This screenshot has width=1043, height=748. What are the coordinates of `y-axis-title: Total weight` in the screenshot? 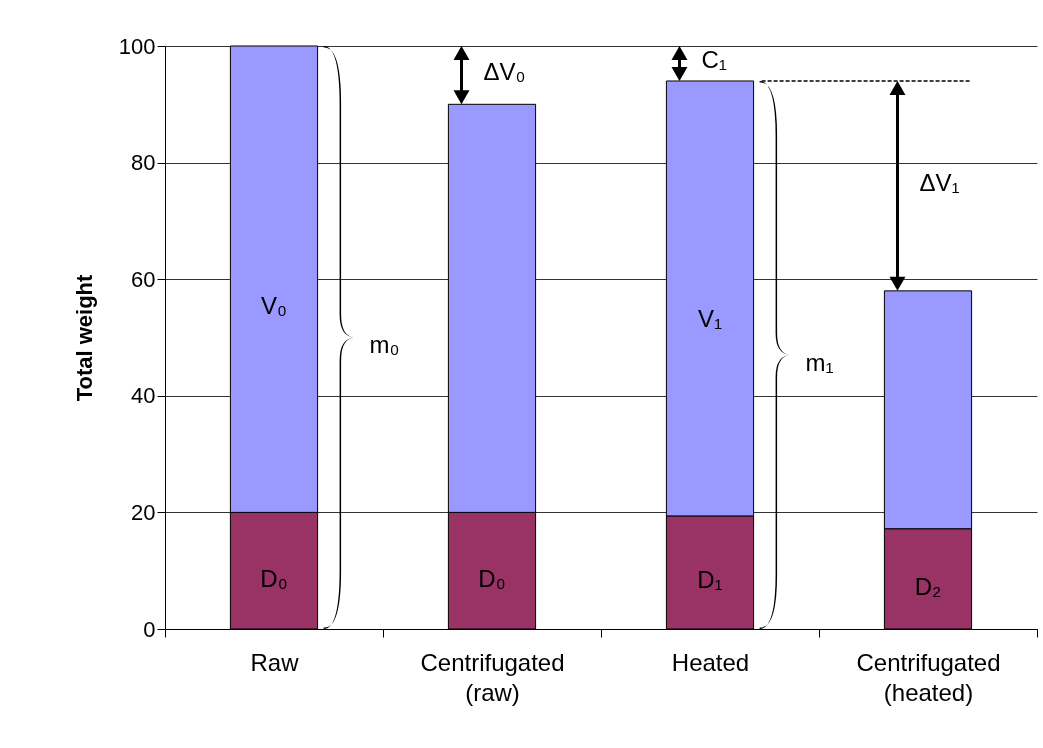 It's located at (84, 337).